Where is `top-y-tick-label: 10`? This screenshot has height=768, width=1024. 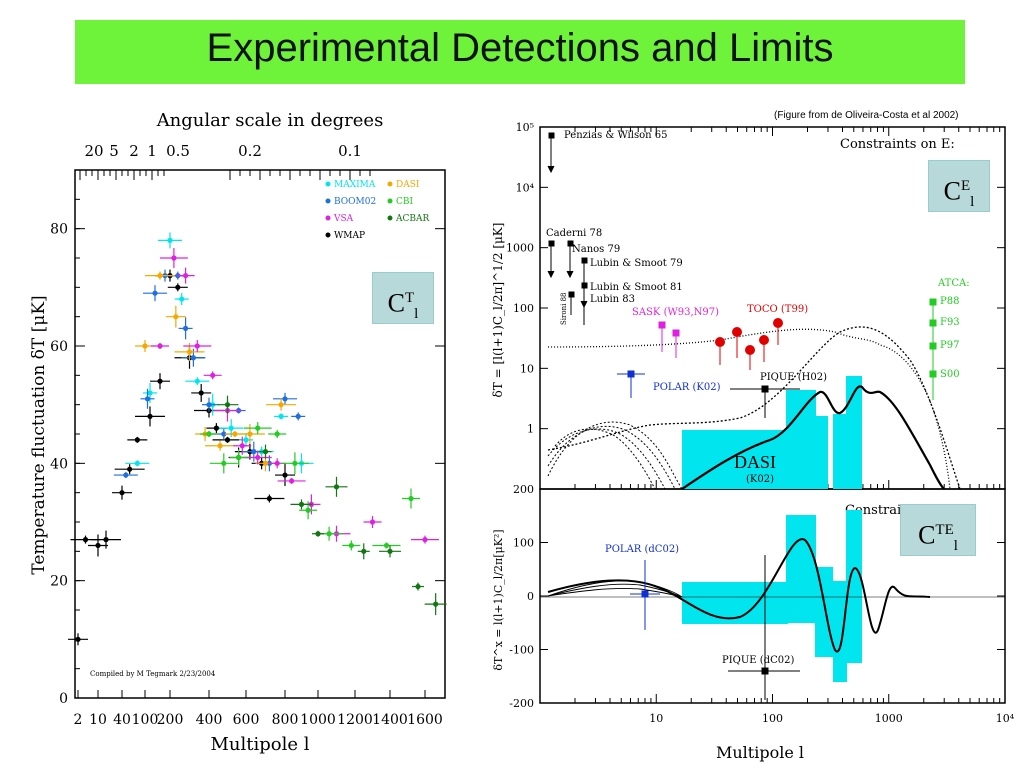
top-y-tick-label: 10 is located at coordinates (527, 368).